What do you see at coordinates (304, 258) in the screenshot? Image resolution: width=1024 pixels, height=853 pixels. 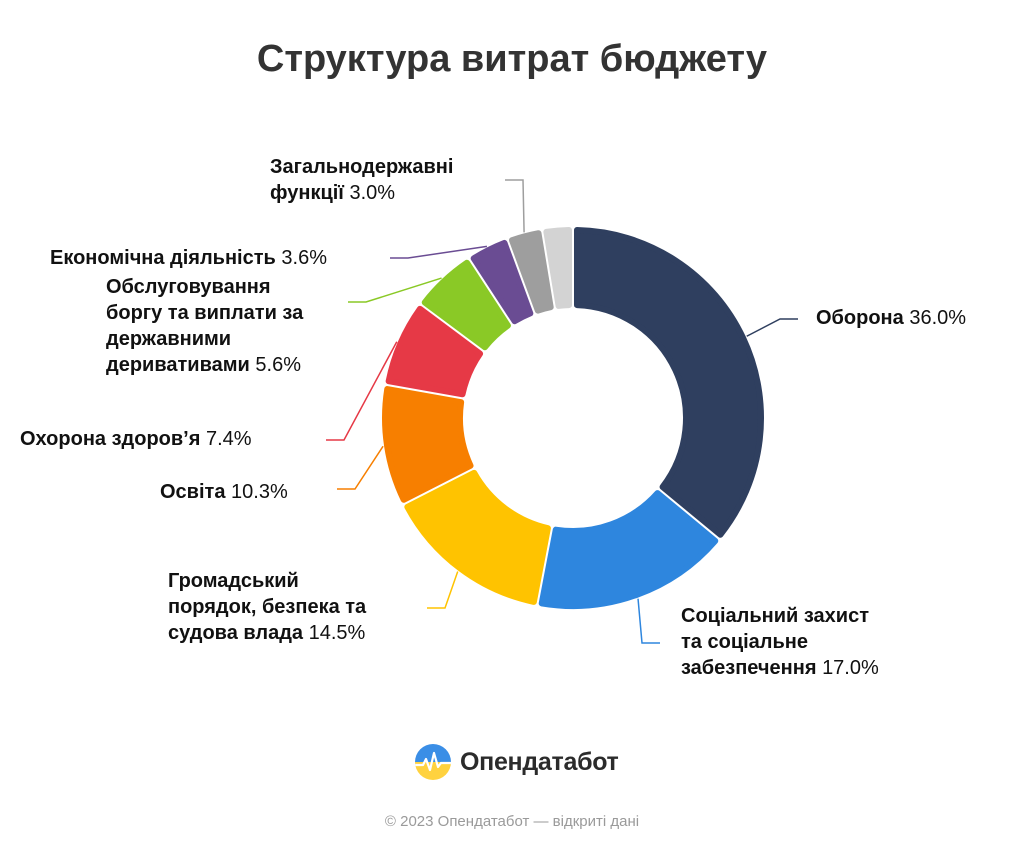 I see `slice-label-percent: 3.6%` at bounding box center [304, 258].